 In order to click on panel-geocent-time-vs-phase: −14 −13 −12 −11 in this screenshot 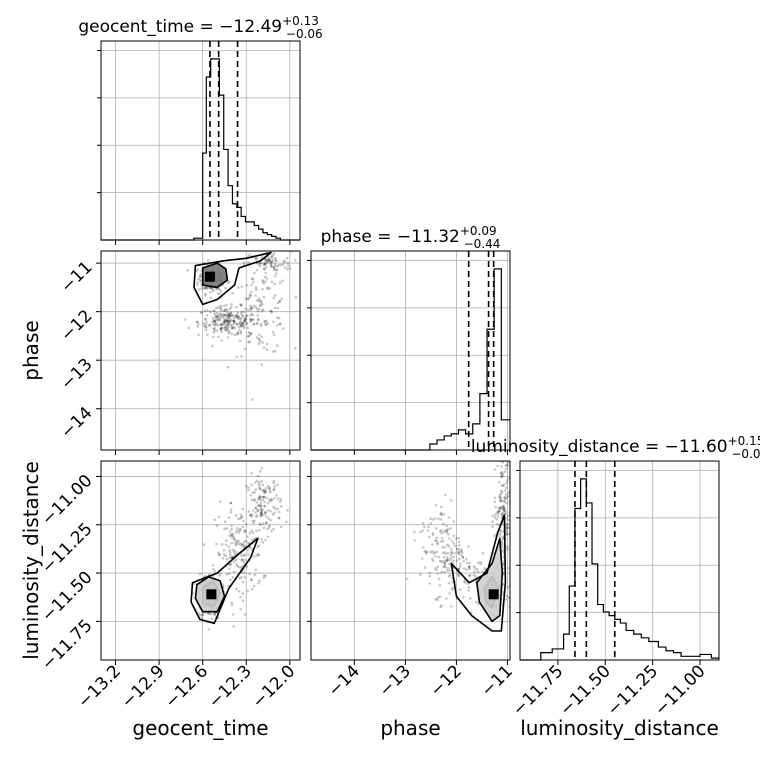, I will do `click(178, 353)`.